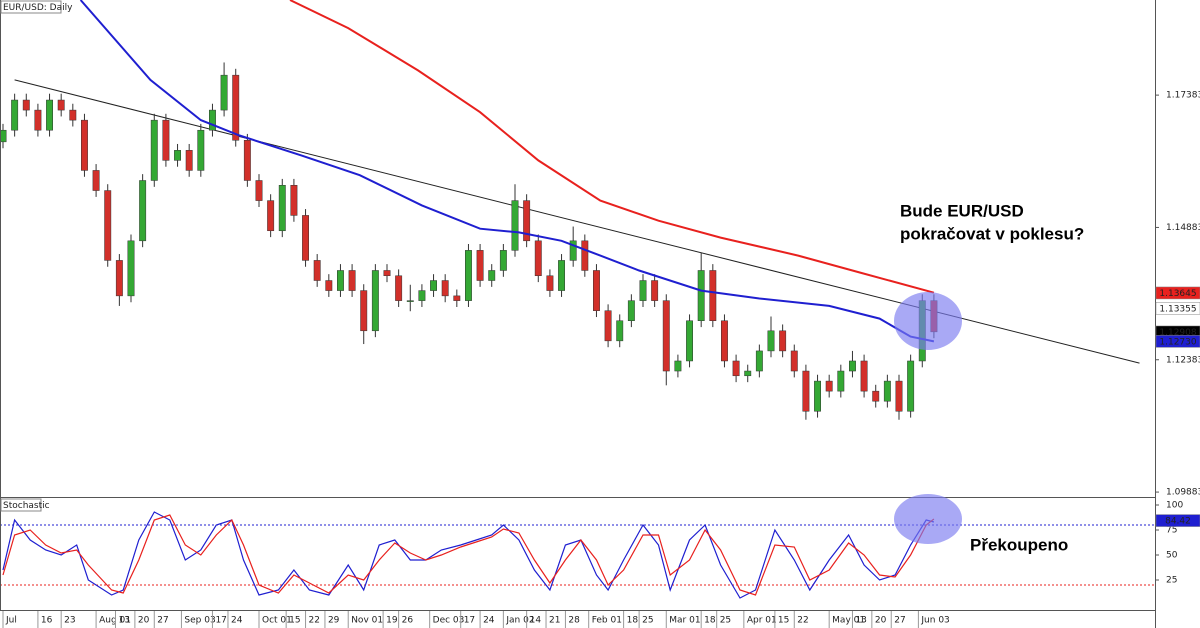 The image size is (1200, 628). What do you see at coordinates (367, 621) in the screenshot?
I see `x-tick-label: Nov 01` at bounding box center [367, 621].